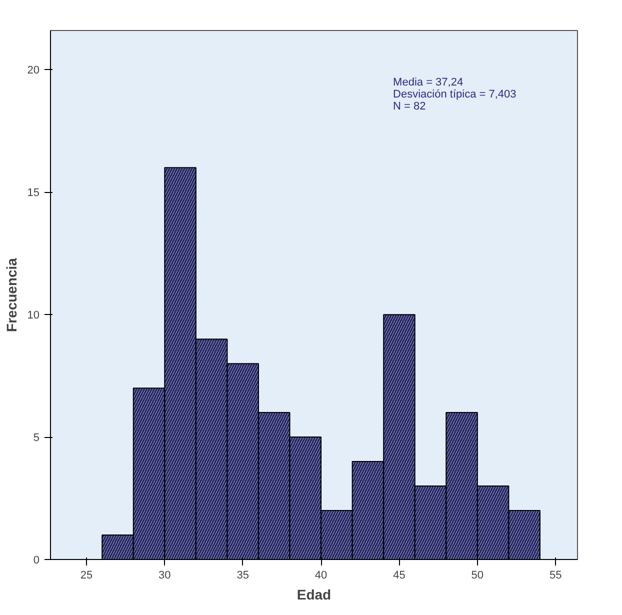  I want to click on y-tick-label: 15, so click(33, 193).